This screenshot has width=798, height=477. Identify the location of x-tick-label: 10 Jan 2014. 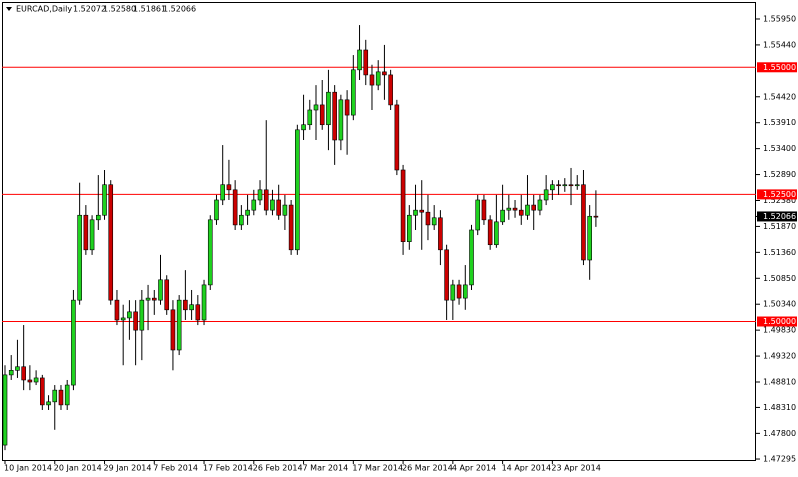
(28, 468).